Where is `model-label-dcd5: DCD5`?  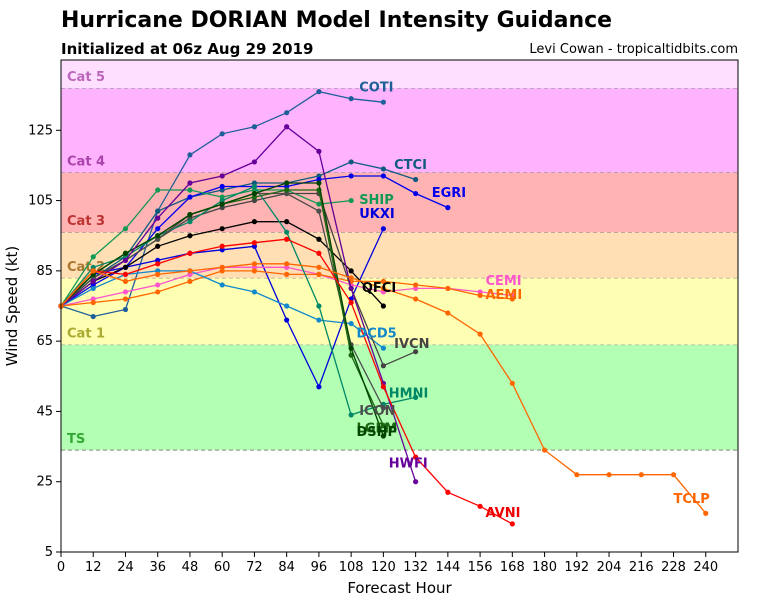 model-label-dcd5: DCD5 is located at coordinates (377, 334).